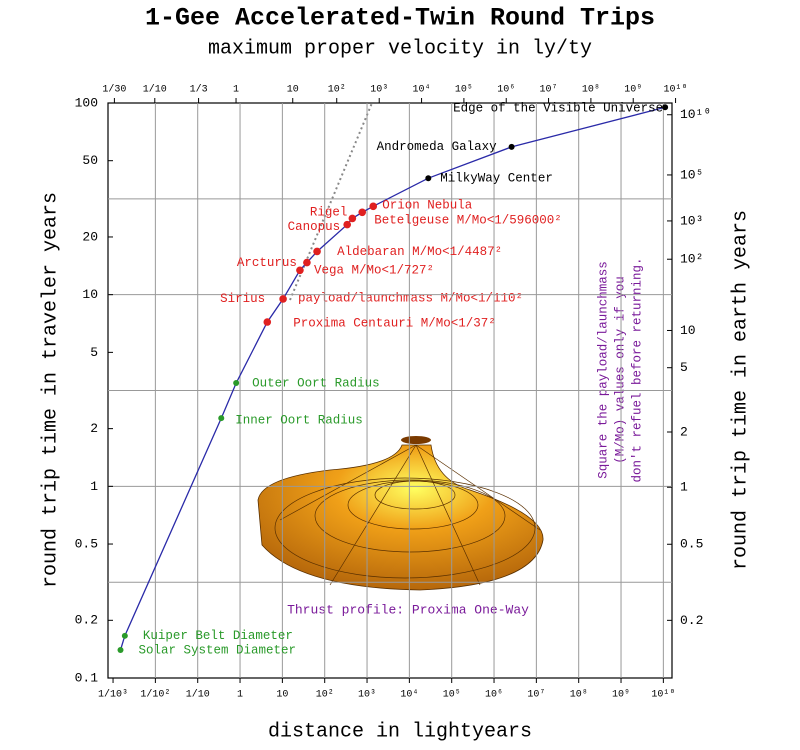  I want to click on point-label: Orion Nebula, so click(427, 206).